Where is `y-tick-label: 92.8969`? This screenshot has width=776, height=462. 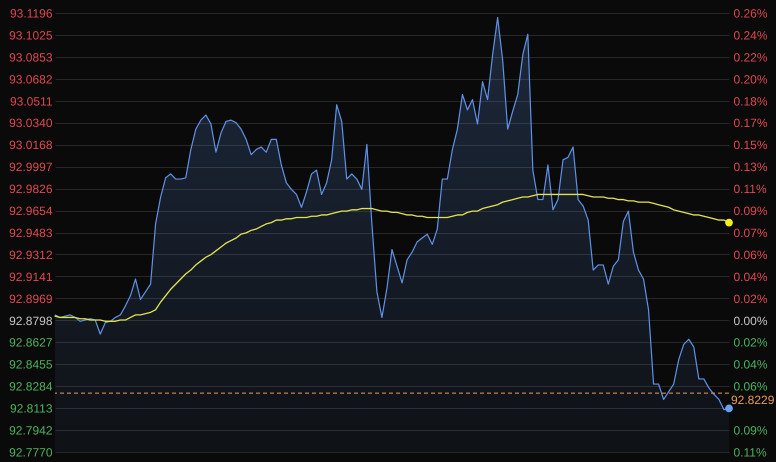 y-tick-label: 92.8969 is located at coordinates (31, 299).